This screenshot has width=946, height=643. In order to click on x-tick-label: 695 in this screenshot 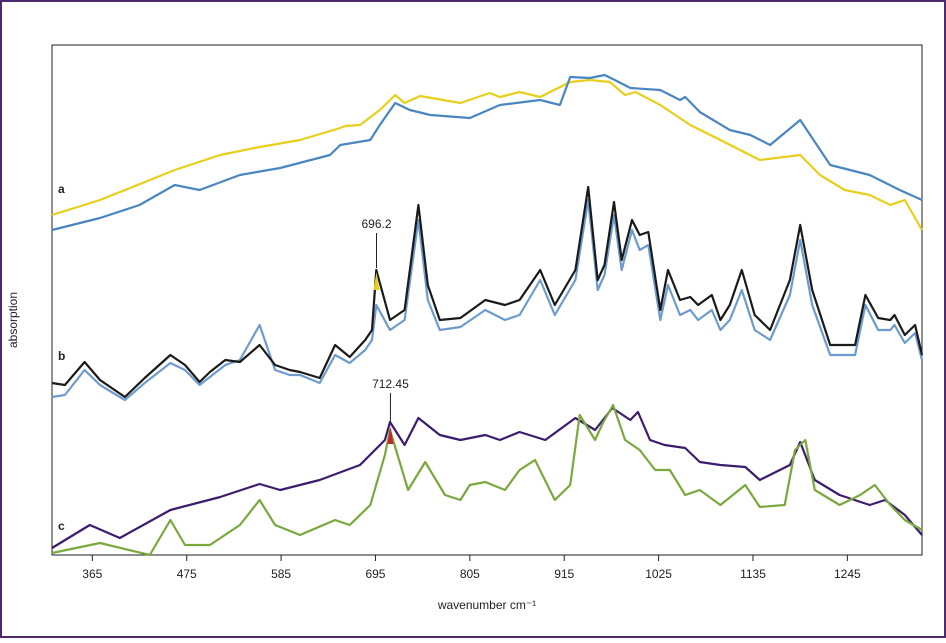, I will do `click(375, 574)`.